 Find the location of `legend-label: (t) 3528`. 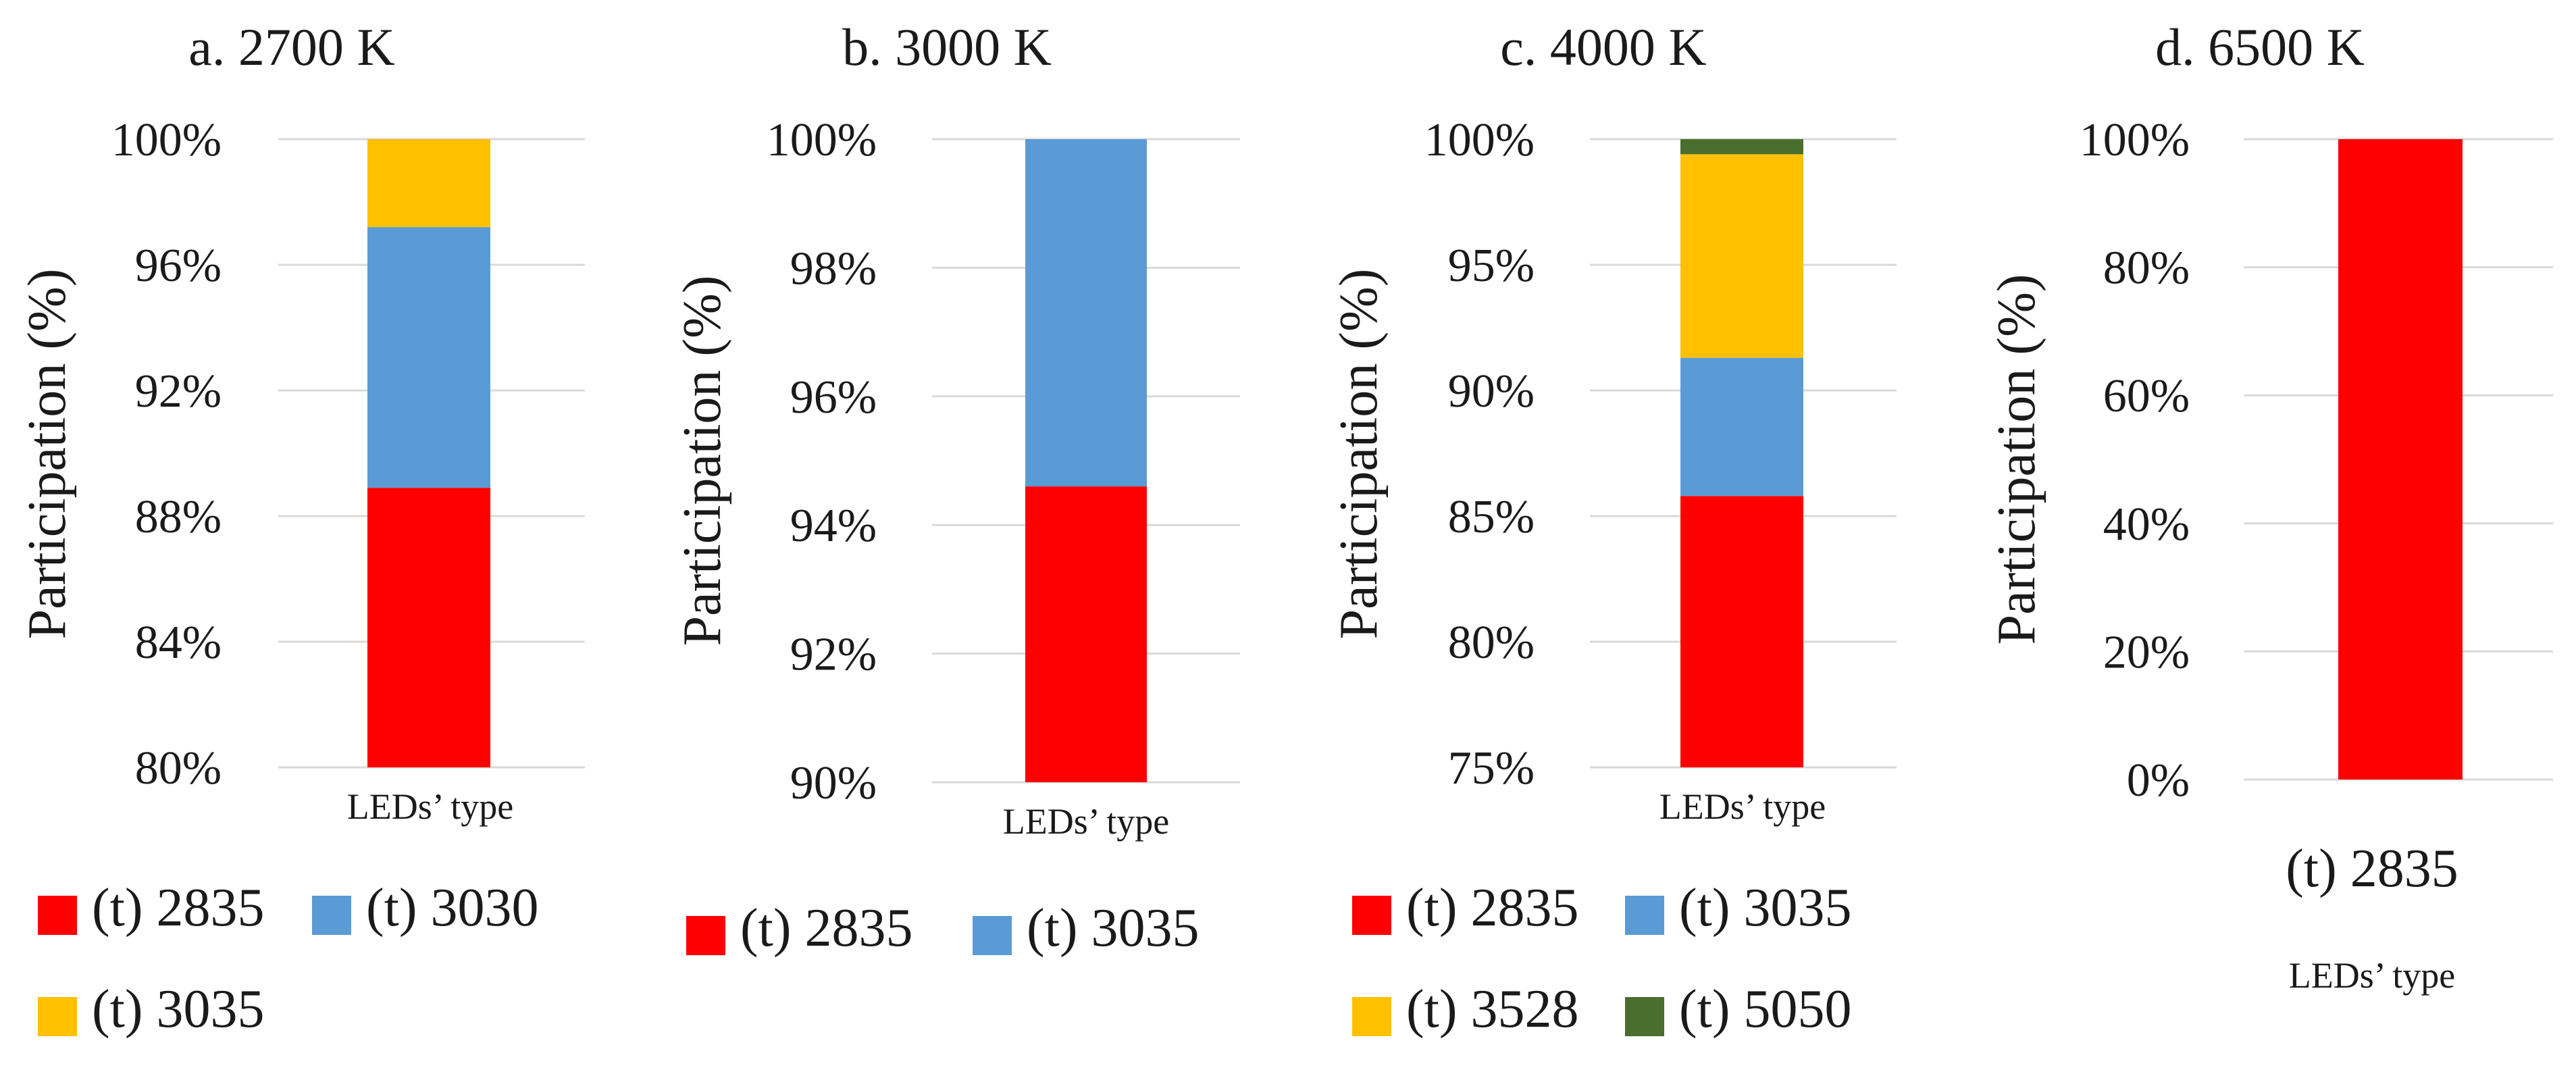

legend-label: (t) 3528 is located at coordinates (1492, 1009).